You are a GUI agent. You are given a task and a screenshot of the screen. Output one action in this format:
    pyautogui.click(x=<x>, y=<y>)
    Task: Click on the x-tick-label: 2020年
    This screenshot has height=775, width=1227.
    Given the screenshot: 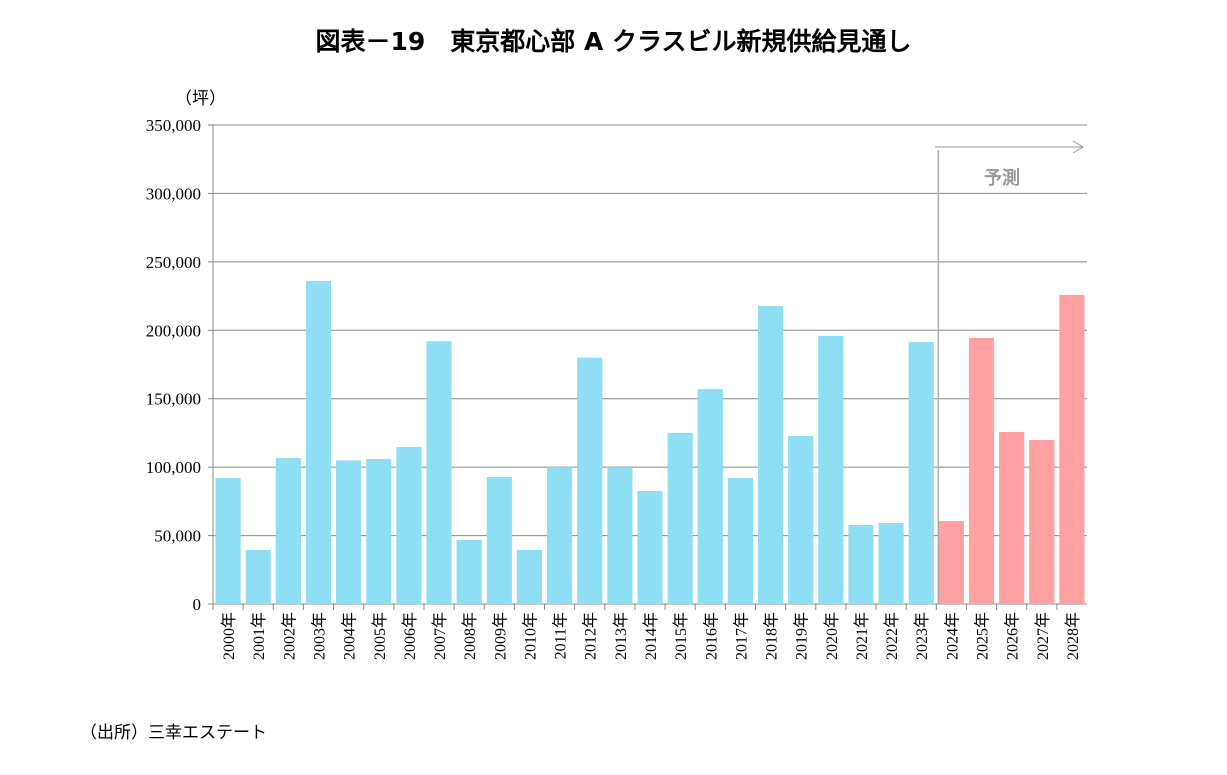 What is the action you would take?
    pyautogui.click(x=832, y=636)
    